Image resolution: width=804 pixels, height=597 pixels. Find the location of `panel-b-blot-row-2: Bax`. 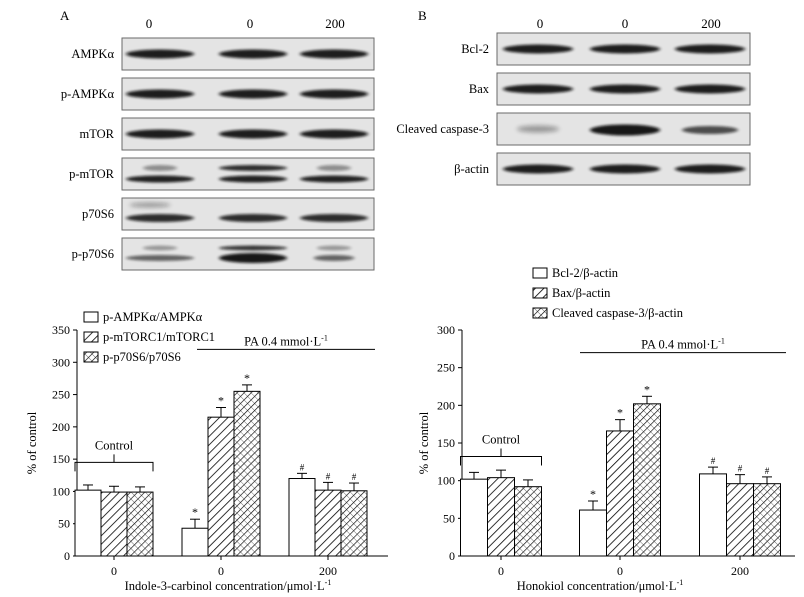

panel-b-blot-row-2: Bax is located at coordinates (610, 89).